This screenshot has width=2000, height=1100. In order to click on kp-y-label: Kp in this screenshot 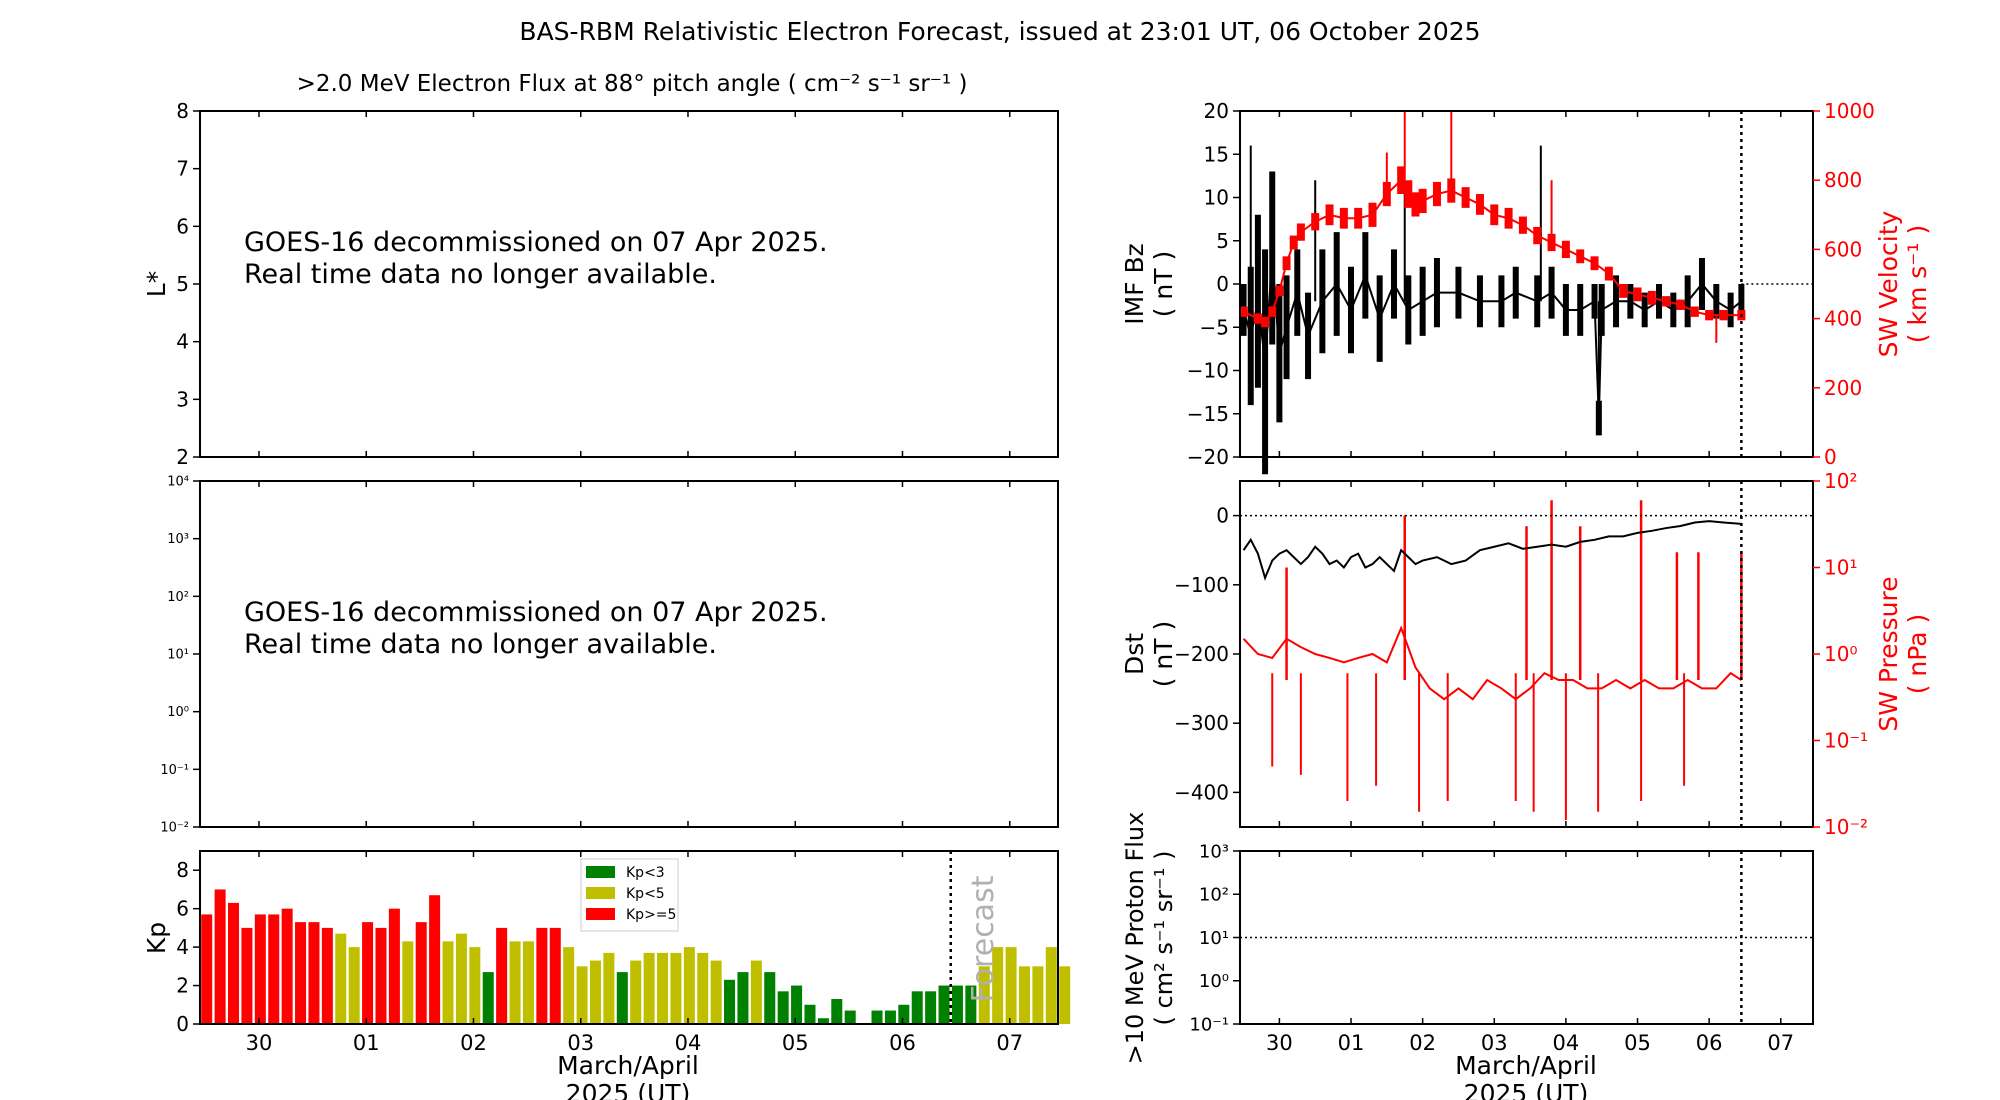, I will do `click(156, 938)`.